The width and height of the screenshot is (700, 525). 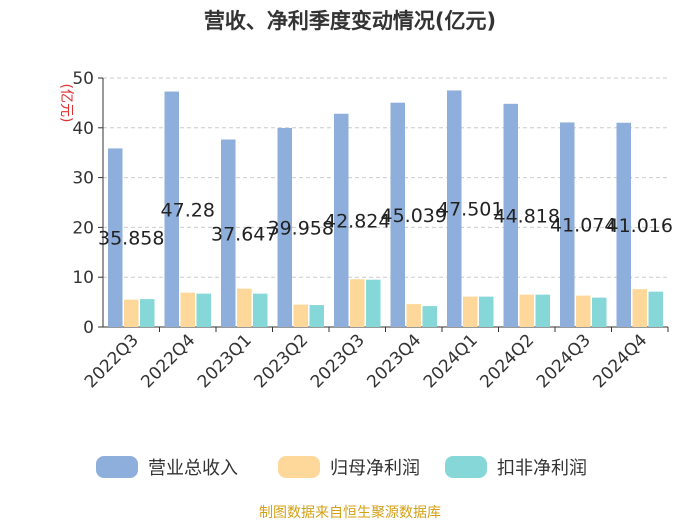 What do you see at coordinates (83, 278) in the screenshot?
I see `y-tick-label: 10` at bounding box center [83, 278].